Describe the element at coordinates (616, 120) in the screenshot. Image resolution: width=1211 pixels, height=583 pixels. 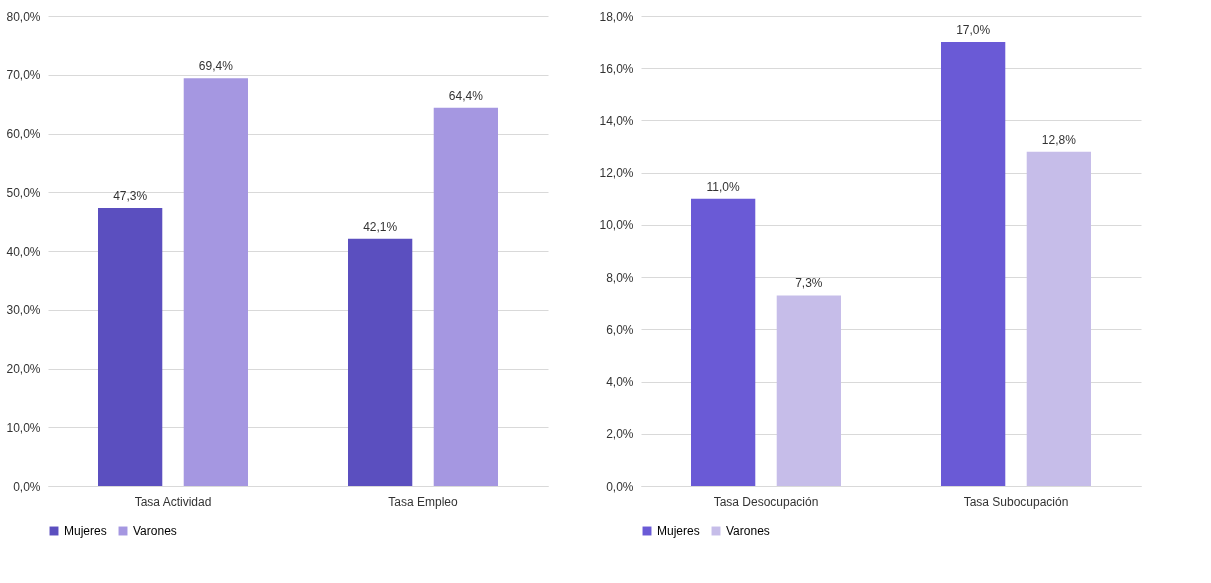
I see `y-tick-label: 14,0%` at that location.